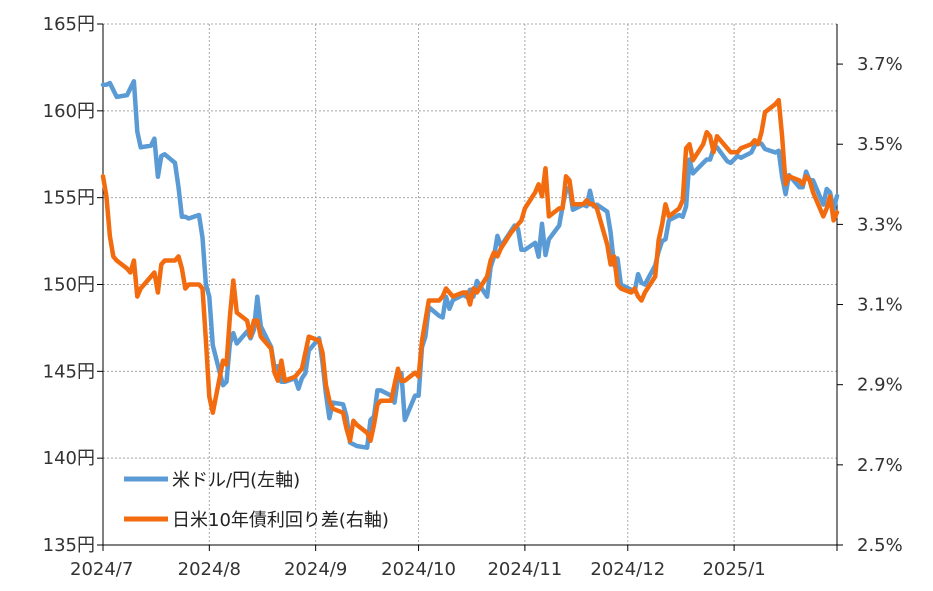 Image resolution: width=933 pixels, height=591 pixels. I want to click on x-tick-label: 2024/10, so click(418, 569).